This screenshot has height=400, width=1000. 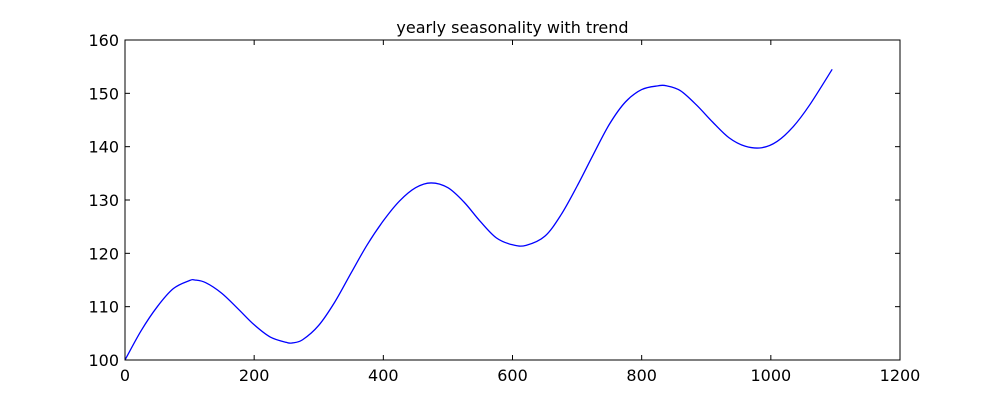 What do you see at coordinates (125, 375) in the screenshot?
I see `x-tick-label-0: 0` at bounding box center [125, 375].